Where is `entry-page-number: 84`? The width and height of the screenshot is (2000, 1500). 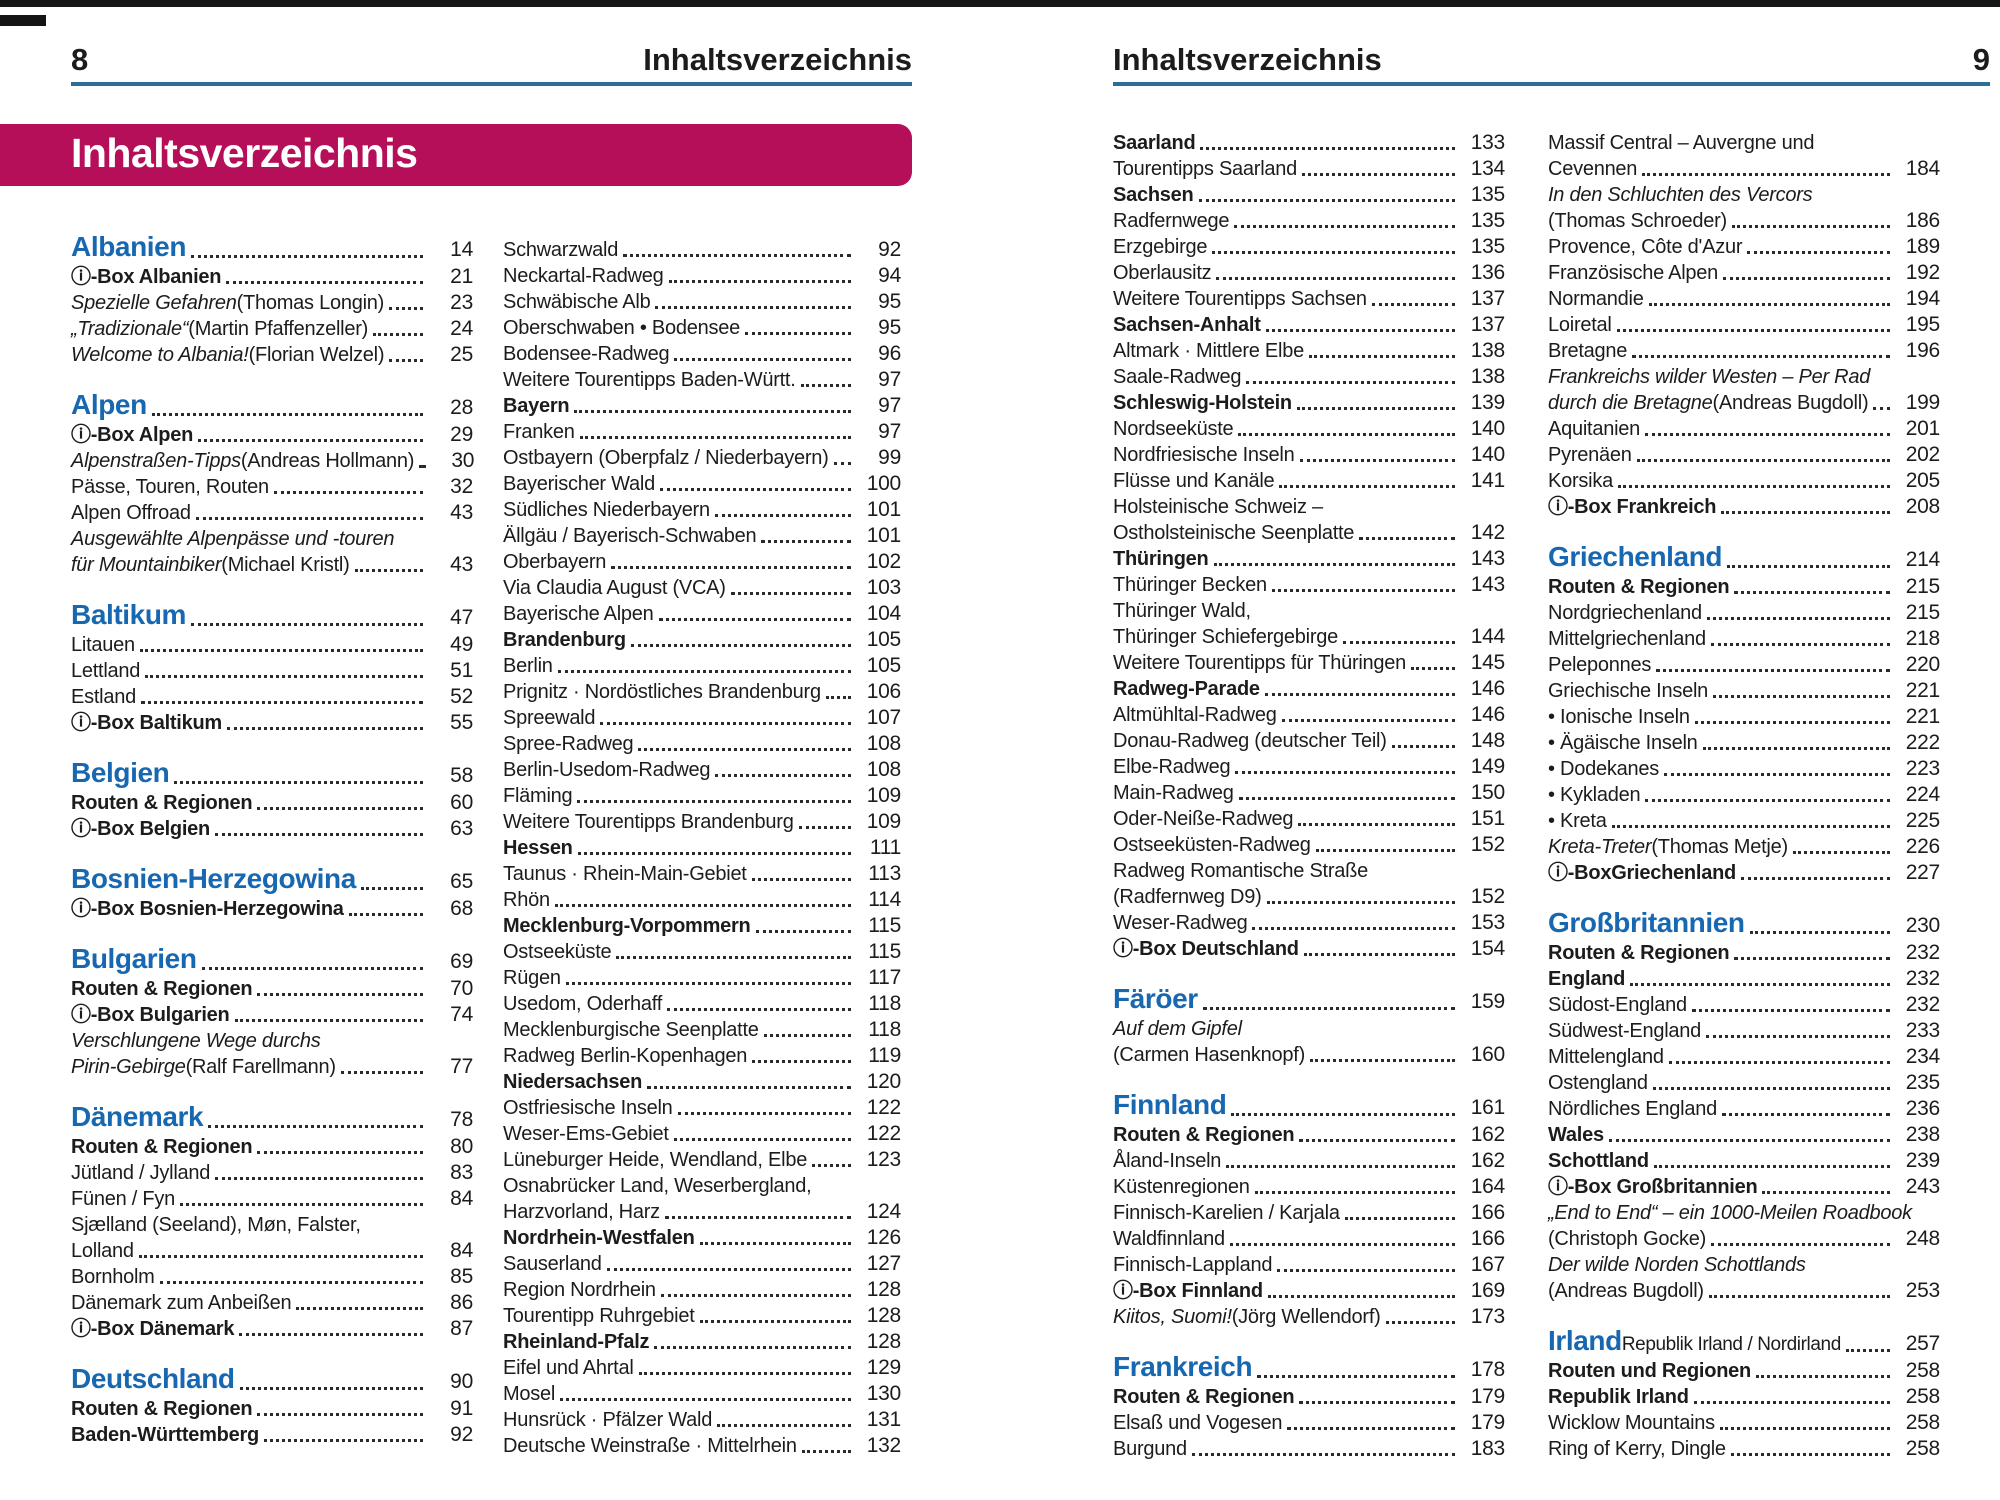 entry-page-number: 84 is located at coordinates (461, 1250).